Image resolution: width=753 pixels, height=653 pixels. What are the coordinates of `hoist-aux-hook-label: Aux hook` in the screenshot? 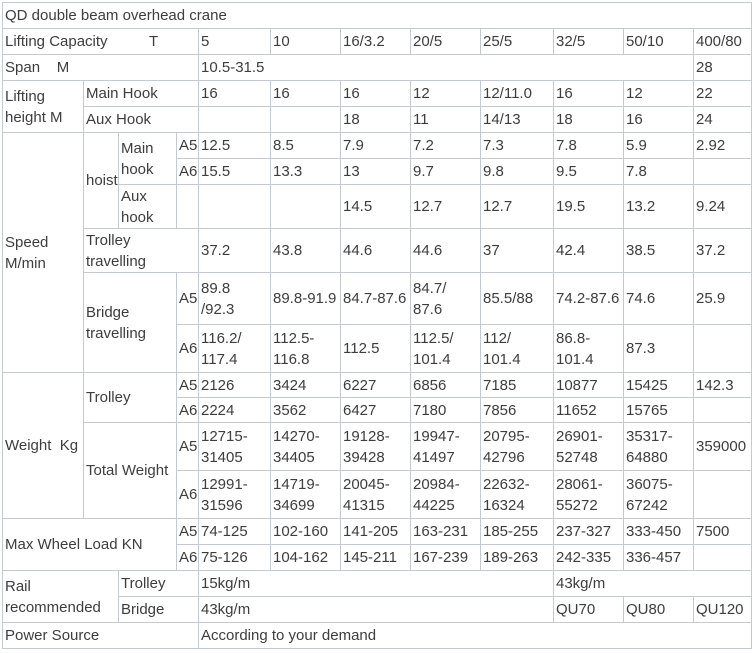 It's located at (147, 206).